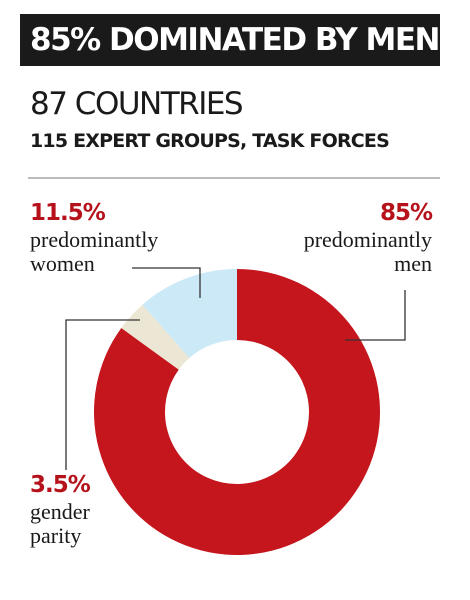 The width and height of the screenshot is (470, 600). Describe the element at coordinates (230, 40) in the screenshot. I see `title: 85% DOMINATED BY MEN` at that location.